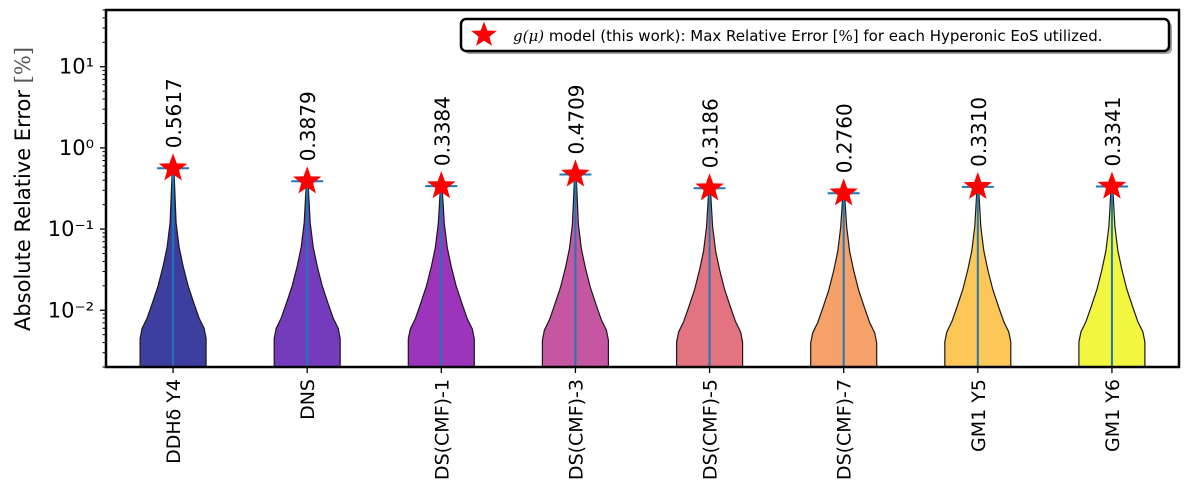  Describe the element at coordinates (978, 36) in the screenshot. I see `legend-text-b: ] for each Hyperonic EoS utilized.` at that location.